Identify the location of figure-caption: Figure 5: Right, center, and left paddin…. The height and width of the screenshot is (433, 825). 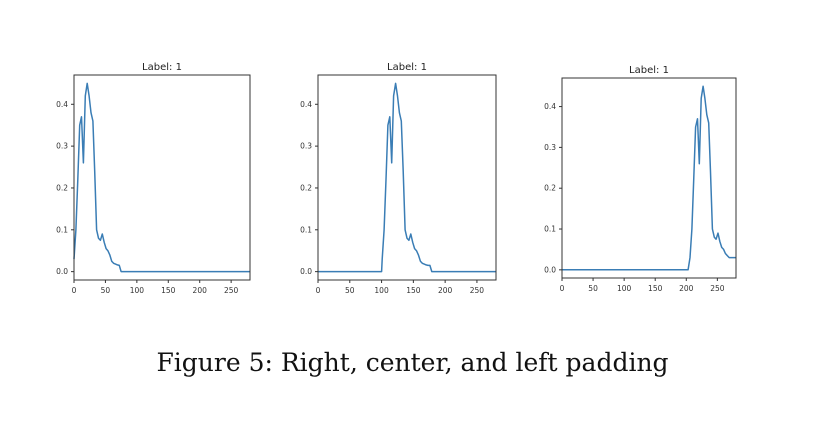
(412, 362).